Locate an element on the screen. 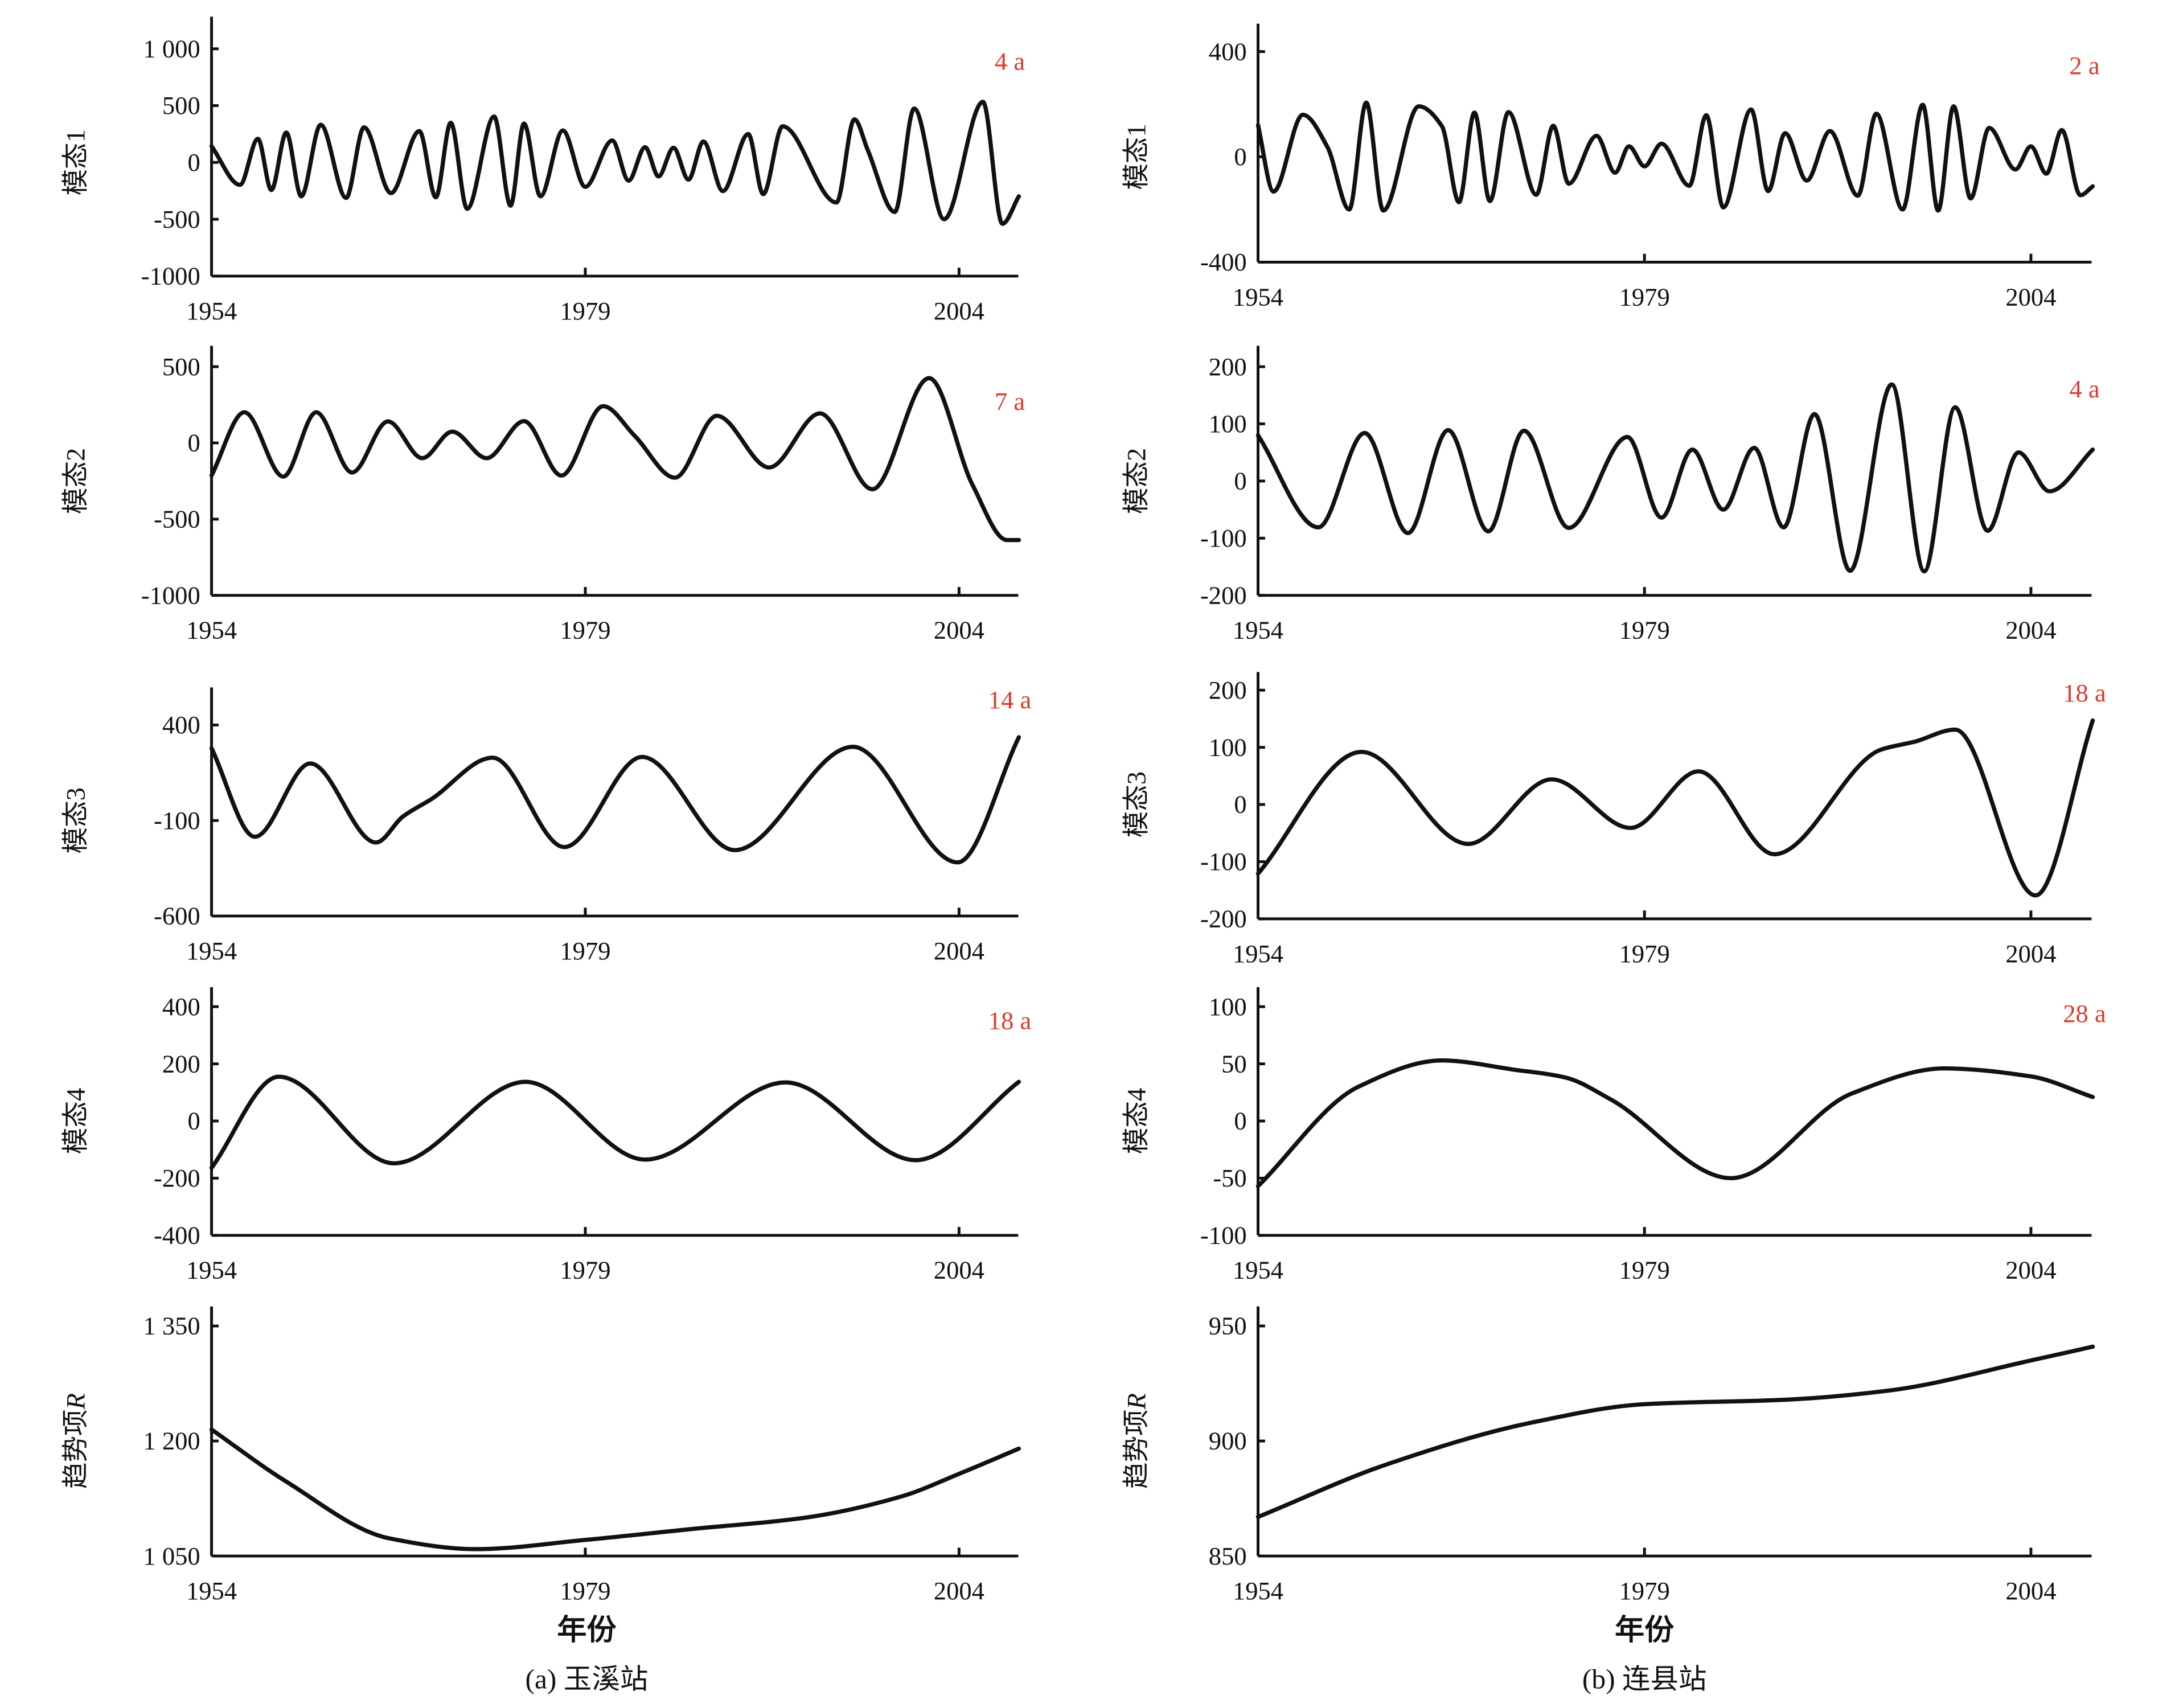 This screenshot has height=1708, width=2179. caption-b: (b) 连县站 is located at coordinates (1644, 1679).